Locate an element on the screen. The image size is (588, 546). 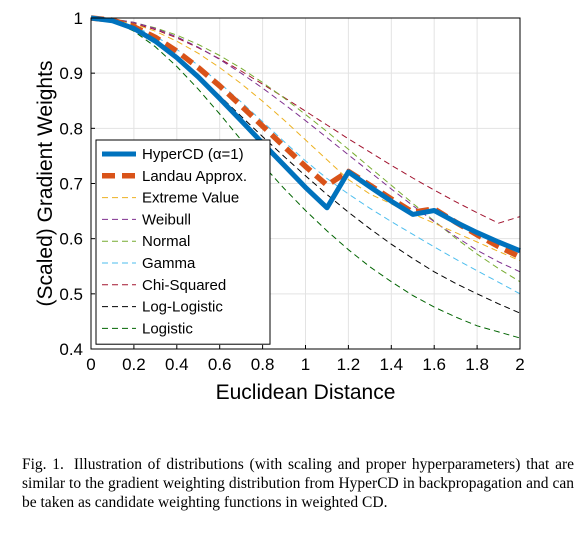
x-tick-label: 0.6 is located at coordinates (220, 364).